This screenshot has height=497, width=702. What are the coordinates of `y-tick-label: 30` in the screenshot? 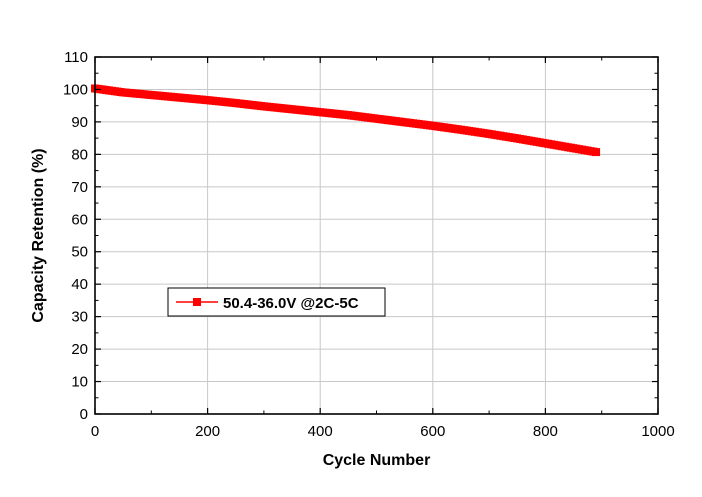 It's located at (79, 317).